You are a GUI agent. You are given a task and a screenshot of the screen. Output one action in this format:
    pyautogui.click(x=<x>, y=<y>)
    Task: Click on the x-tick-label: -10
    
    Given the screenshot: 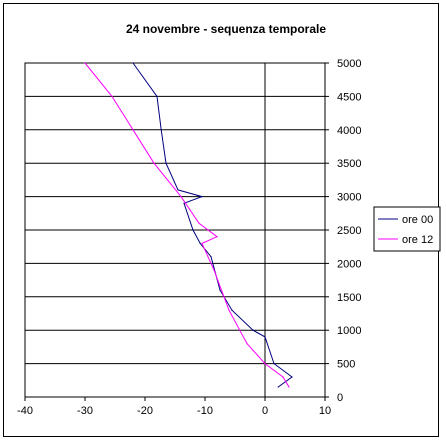 What is the action you would take?
    pyautogui.click(x=205, y=411)
    